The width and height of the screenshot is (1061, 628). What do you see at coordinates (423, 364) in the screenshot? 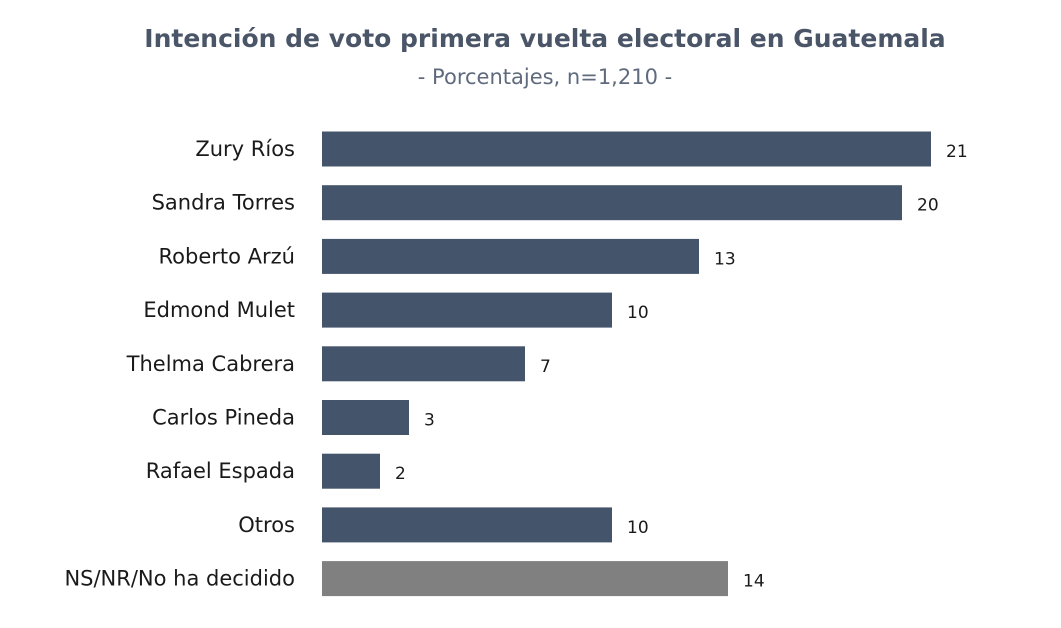
I see `bar-thelma-cabrera` at bounding box center [423, 364].